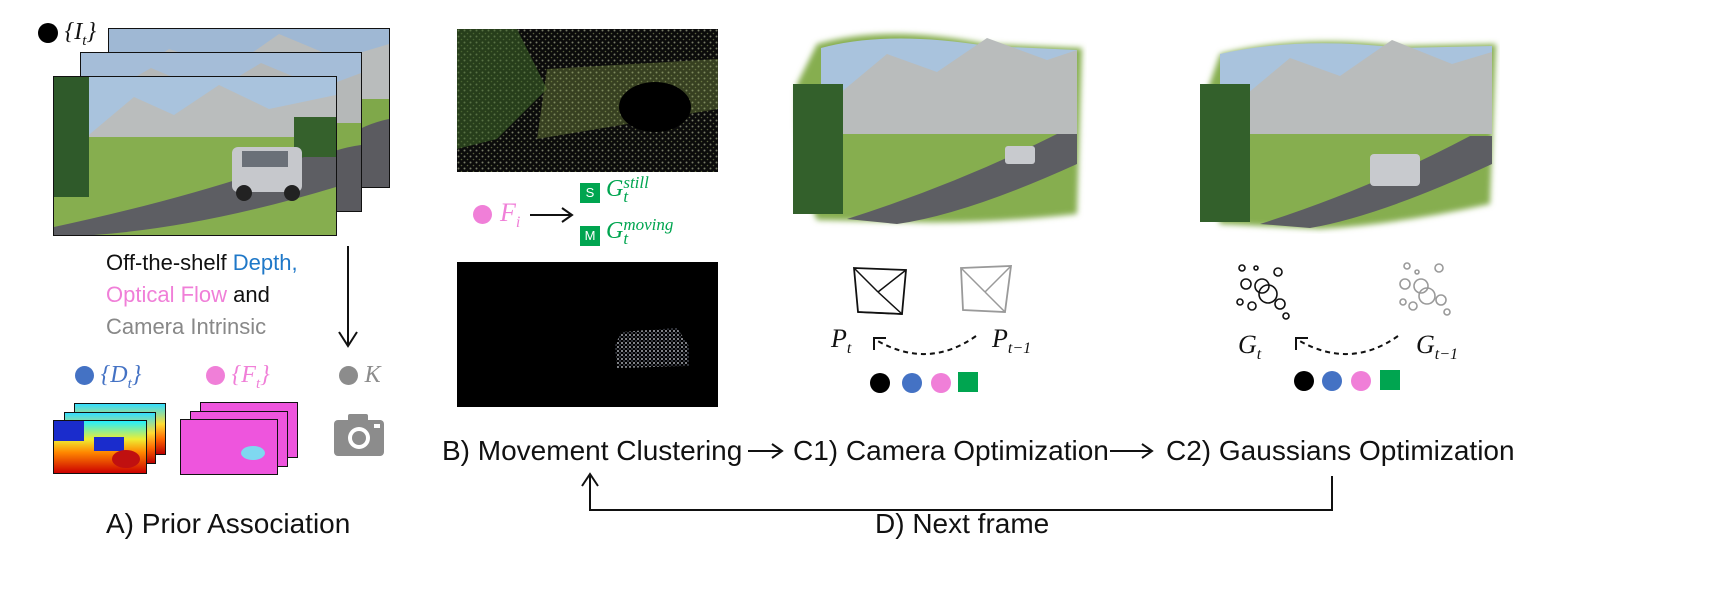 The width and height of the screenshot is (1710, 606). I want to click on gaussians-current-sub: t, so click(1259, 355).